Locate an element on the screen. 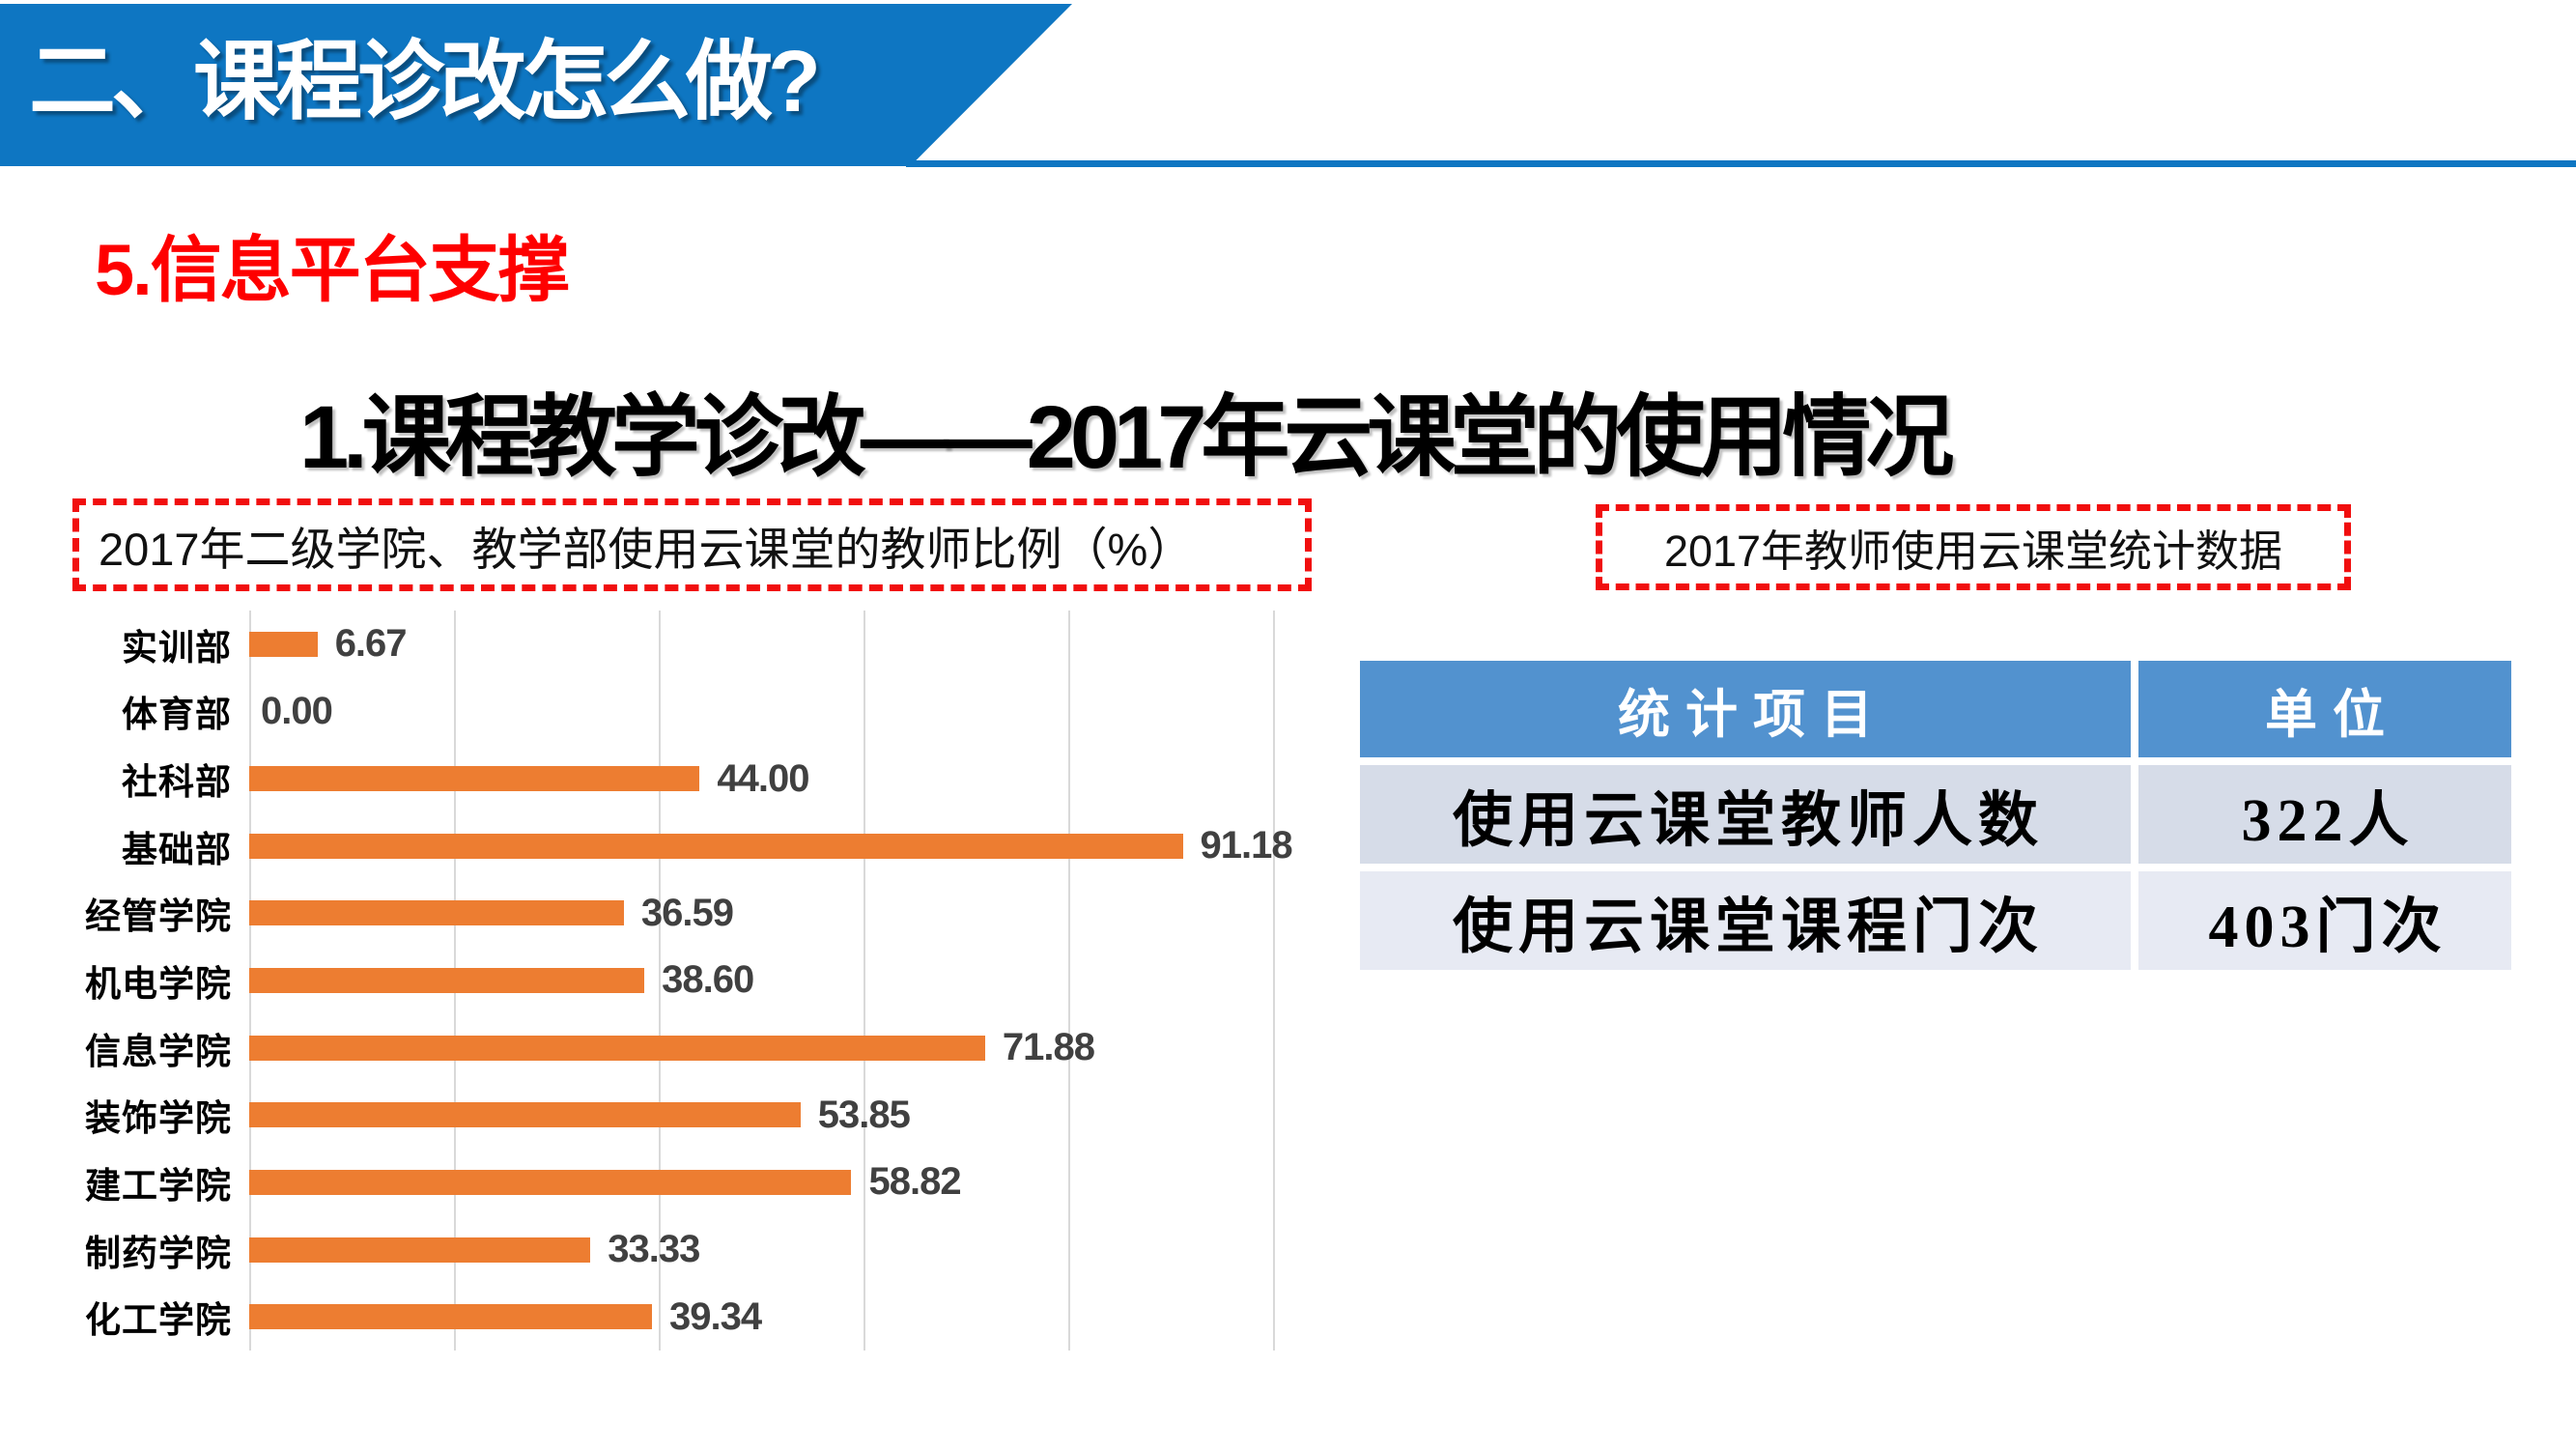 This screenshot has width=2576, height=1450. header-banner: 二、课程诊改怎么做? is located at coordinates (536, 85).